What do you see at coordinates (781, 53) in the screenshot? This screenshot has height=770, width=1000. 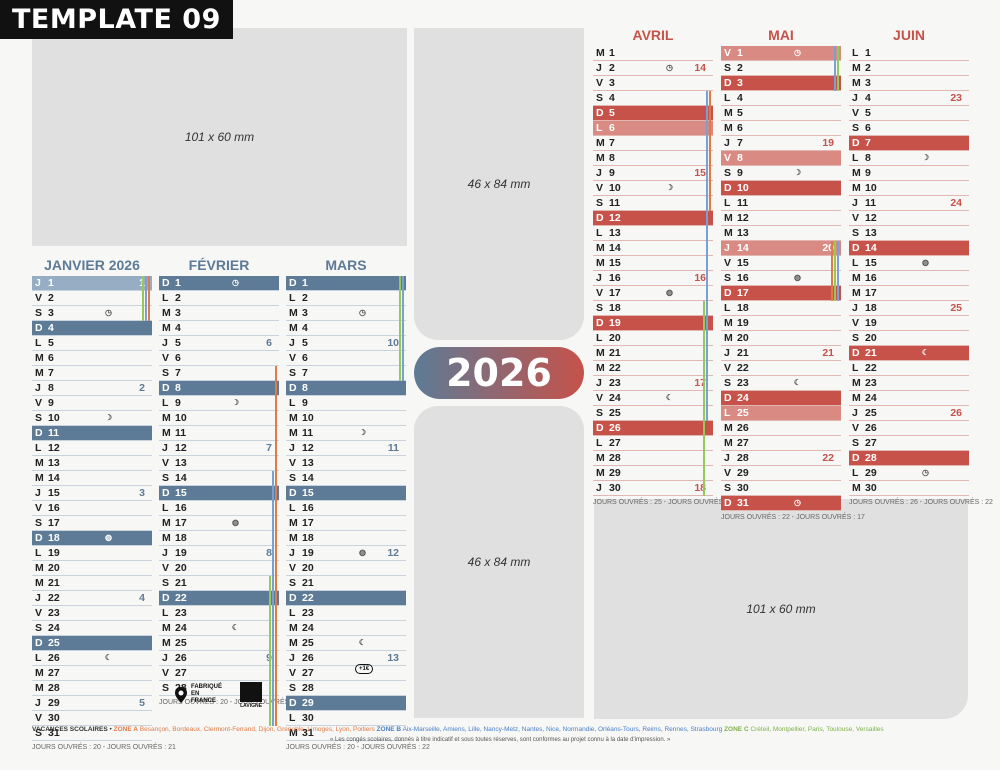 I see `day-row: V 1 ◷` at bounding box center [781, 53].